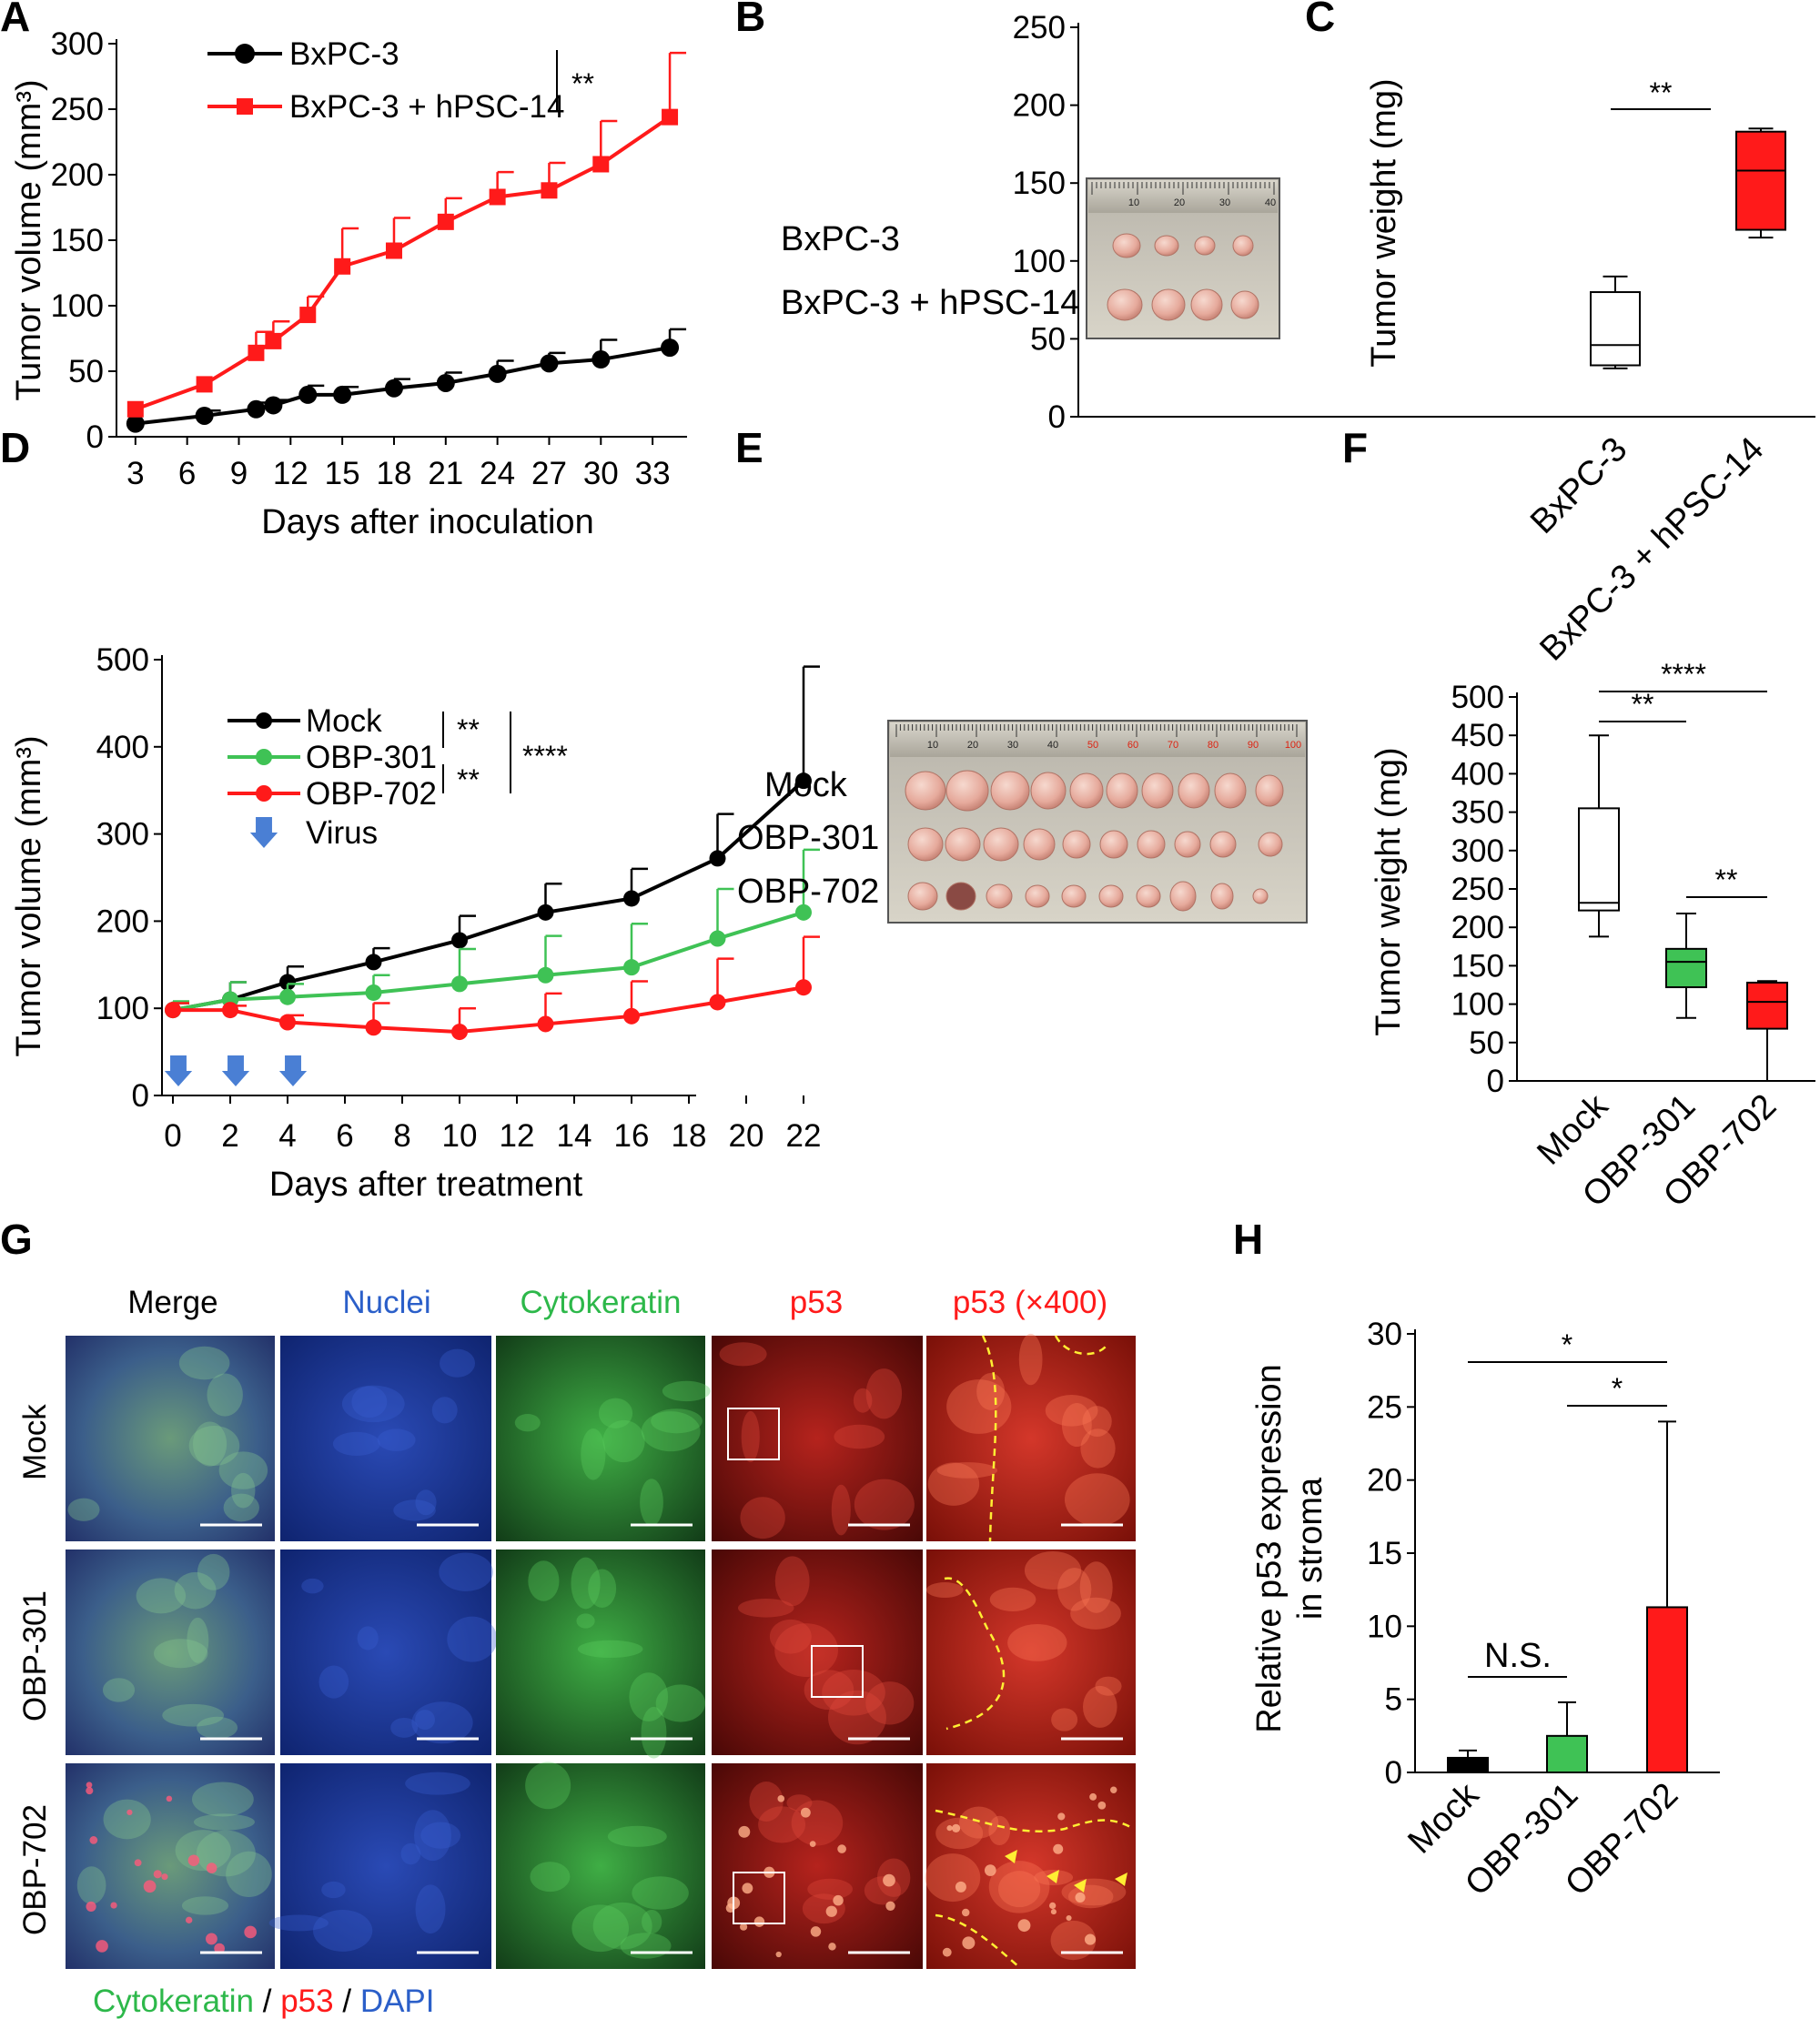  I want to click on y-tick-label: 0, so click(95, 437).